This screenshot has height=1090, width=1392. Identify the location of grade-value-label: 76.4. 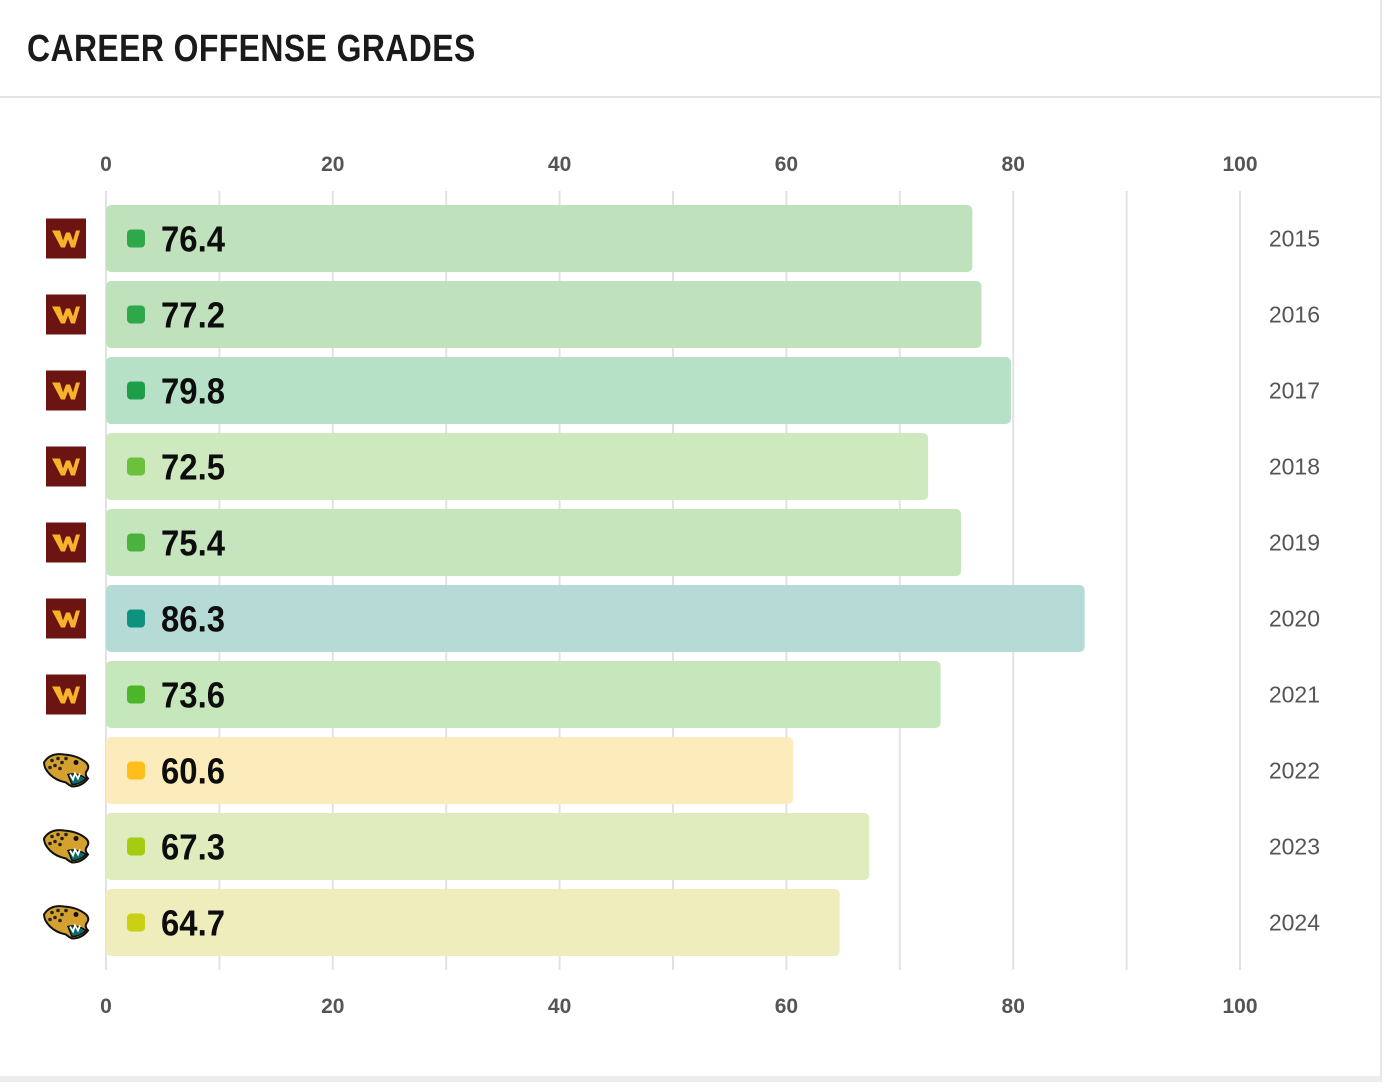
(193, 239).